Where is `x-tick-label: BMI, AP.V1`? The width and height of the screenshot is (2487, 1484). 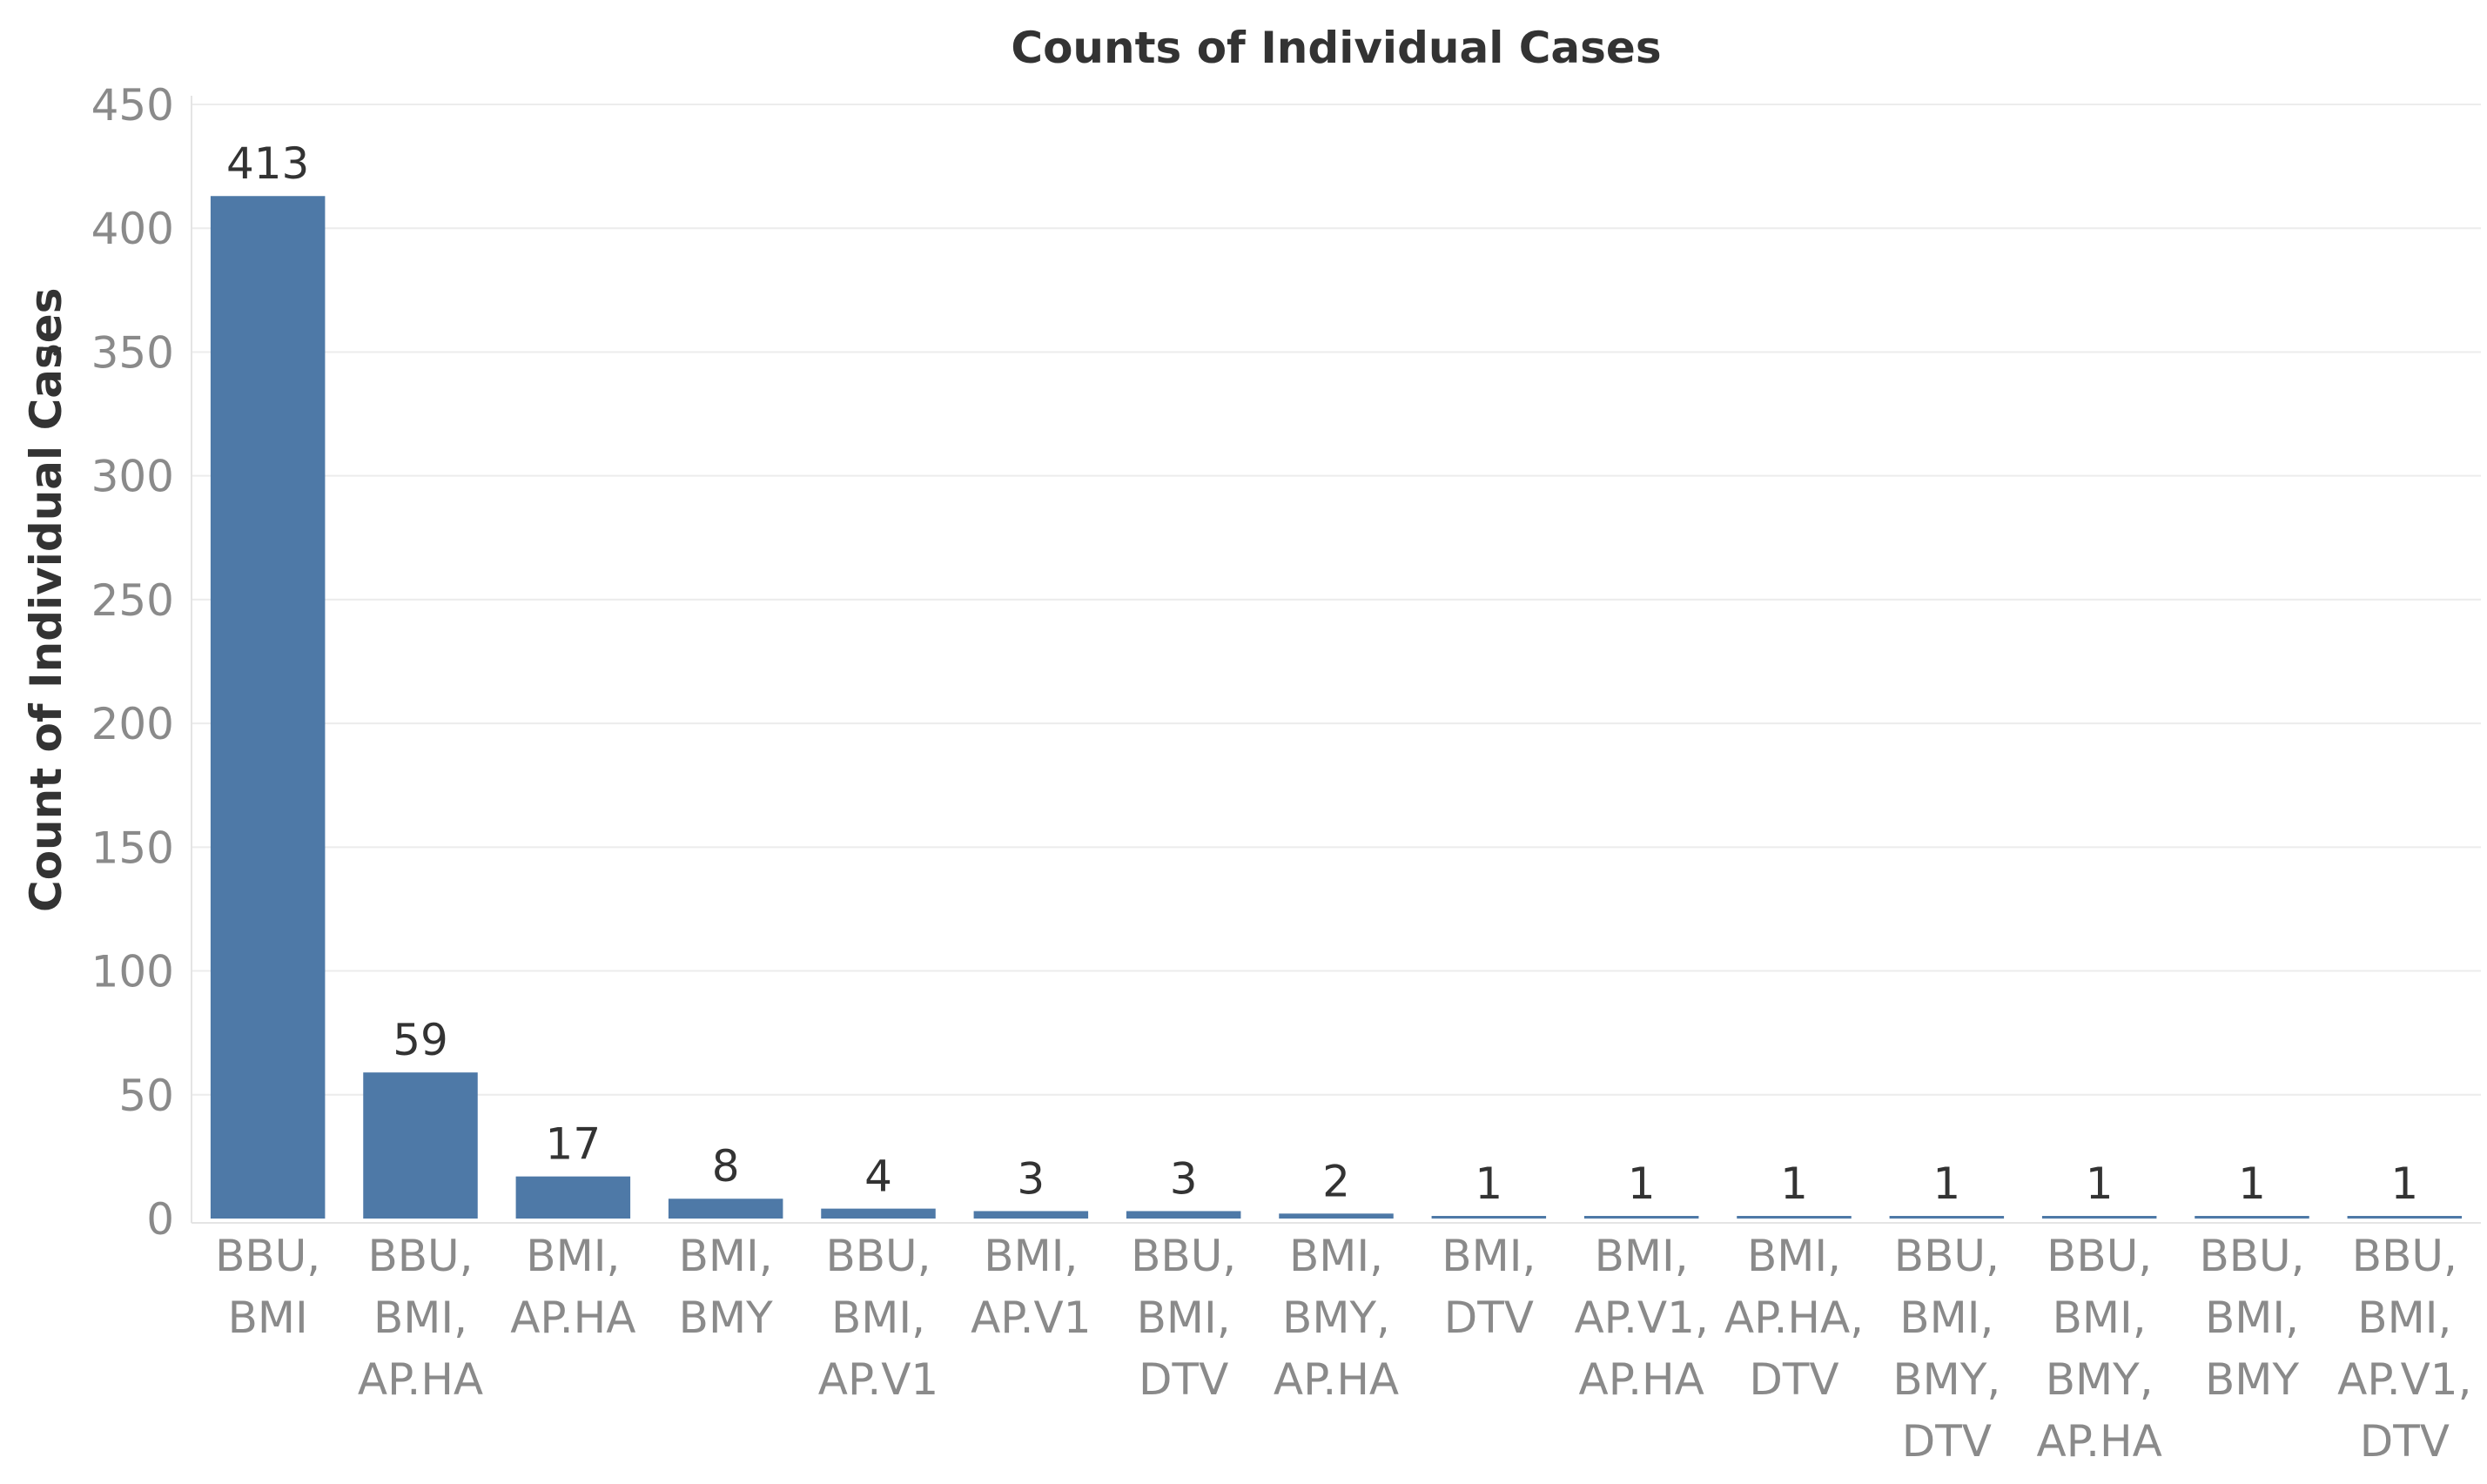
x-tick-label: BMI, AP.V1 is located at coordinates (1031, 1287).